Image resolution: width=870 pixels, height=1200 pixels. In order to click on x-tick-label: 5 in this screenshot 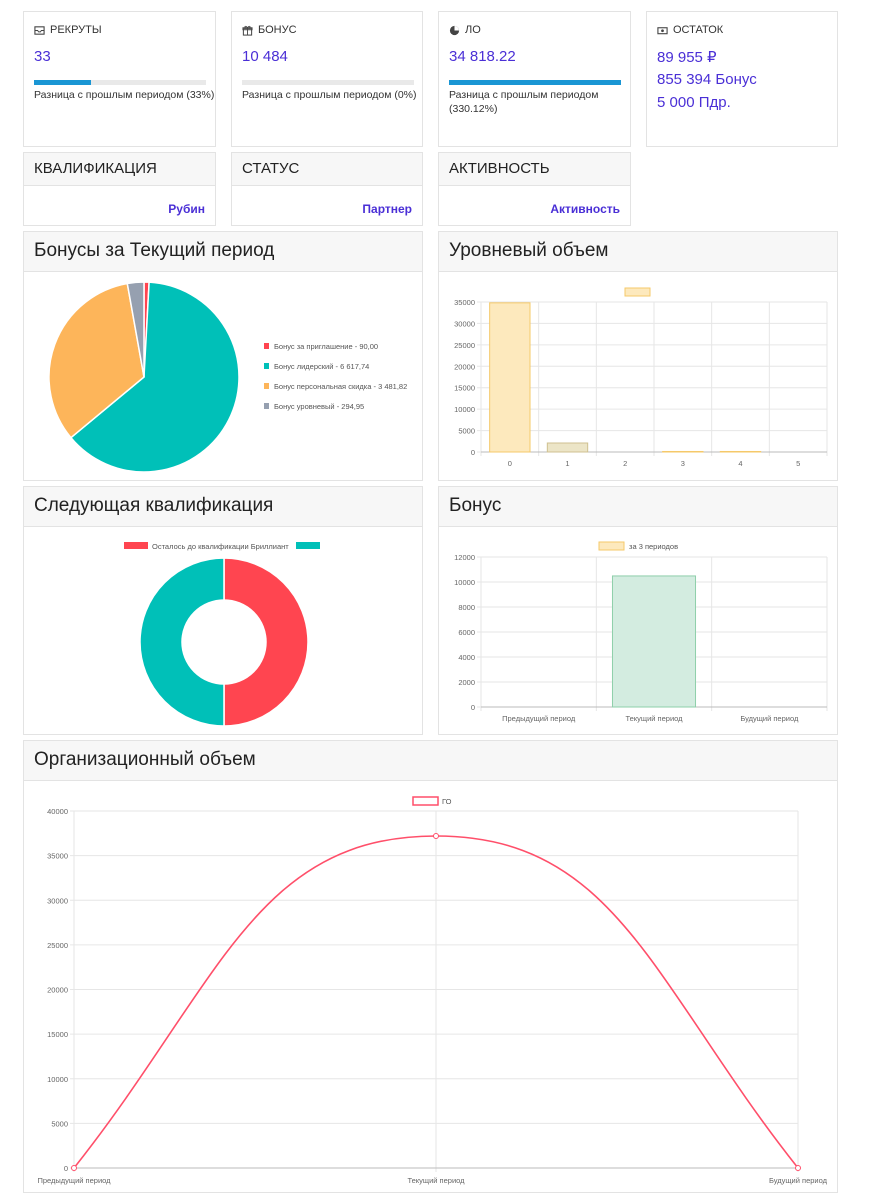, I will do `click(798, 463)`.